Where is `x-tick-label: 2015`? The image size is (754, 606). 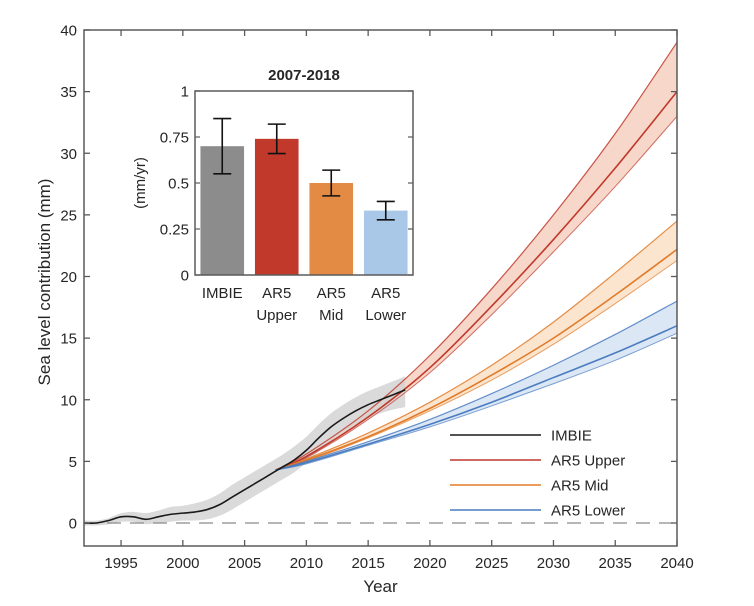 x-tick-label: 2015 is located at coordinates (367, 563).